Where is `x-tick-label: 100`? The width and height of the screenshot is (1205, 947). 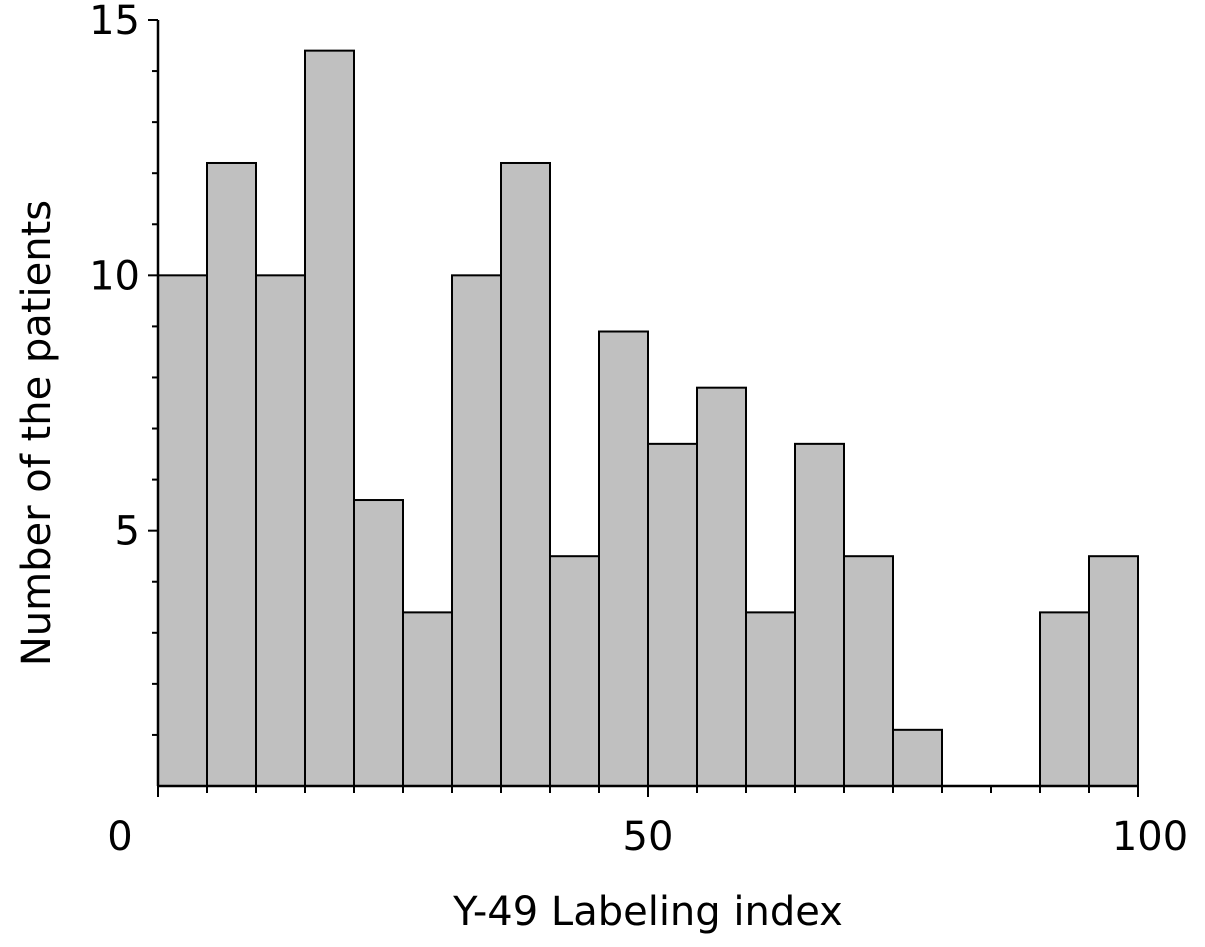 x-tick-label: 100 is located at coordinates (1150, 837).